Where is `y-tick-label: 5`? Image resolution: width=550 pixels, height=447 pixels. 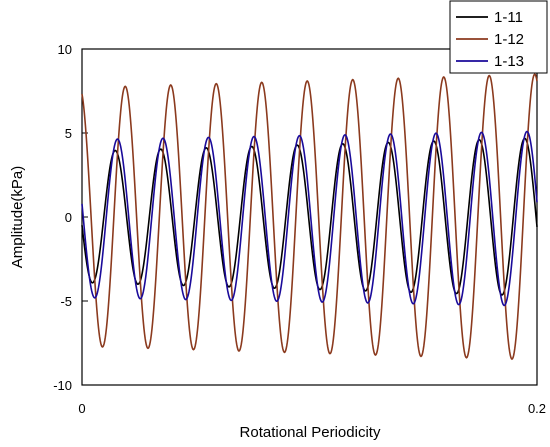
y-tick-label: 5 is located at coordinates (68, 133).